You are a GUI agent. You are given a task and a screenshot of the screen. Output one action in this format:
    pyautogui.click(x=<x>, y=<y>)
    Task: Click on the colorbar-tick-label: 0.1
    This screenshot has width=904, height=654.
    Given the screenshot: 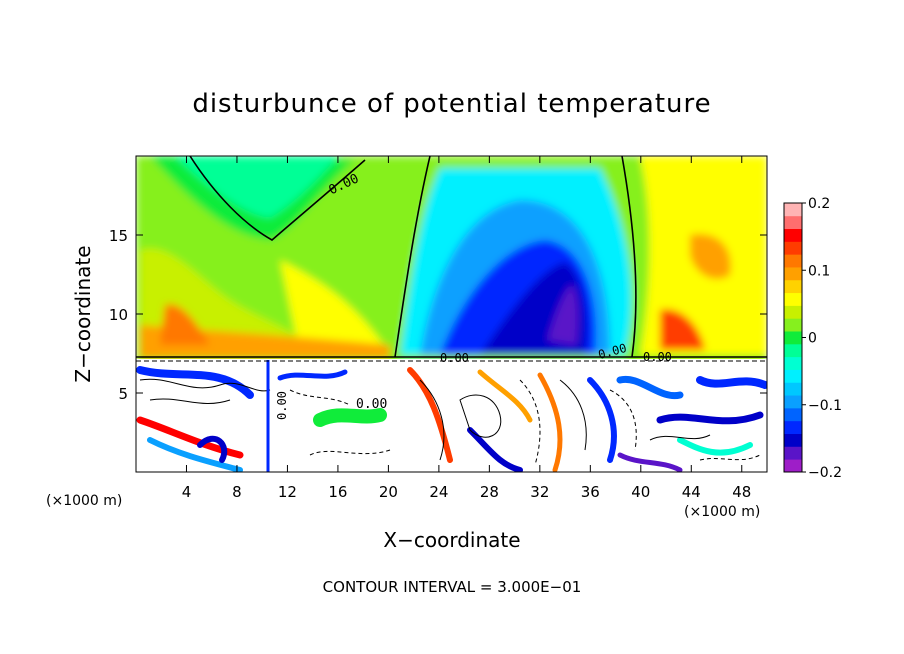 What is the action you would take?
    pyautogui.click(x=819, y=271)
    